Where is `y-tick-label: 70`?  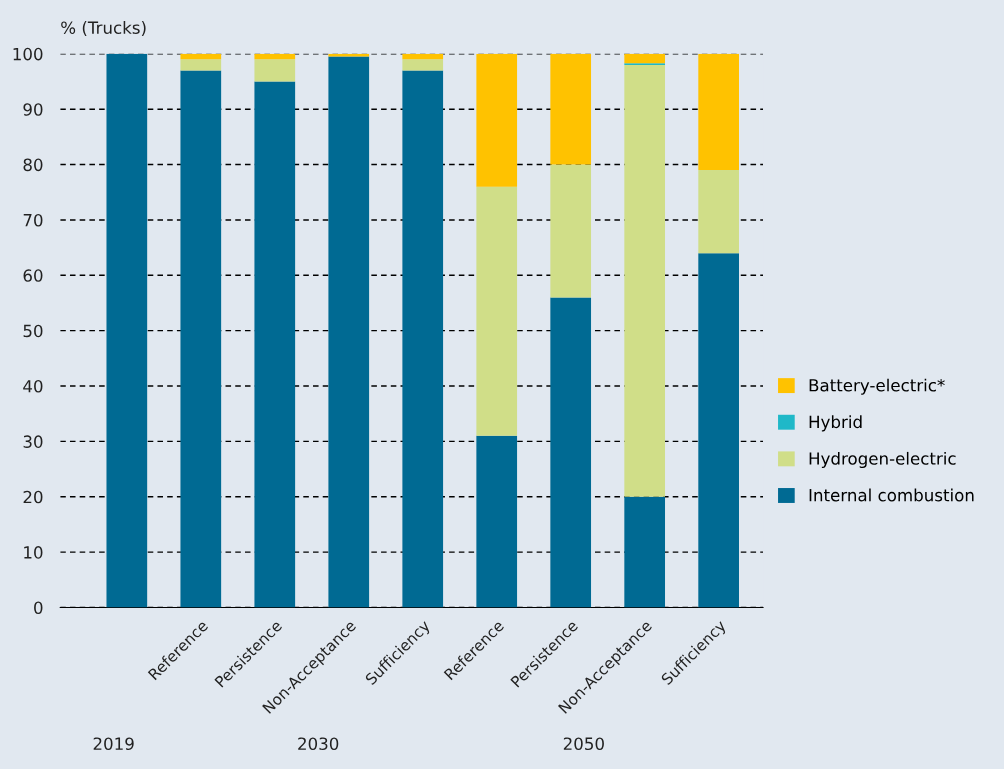 y-tick-label: 70 is located at coordinates (33, 220).